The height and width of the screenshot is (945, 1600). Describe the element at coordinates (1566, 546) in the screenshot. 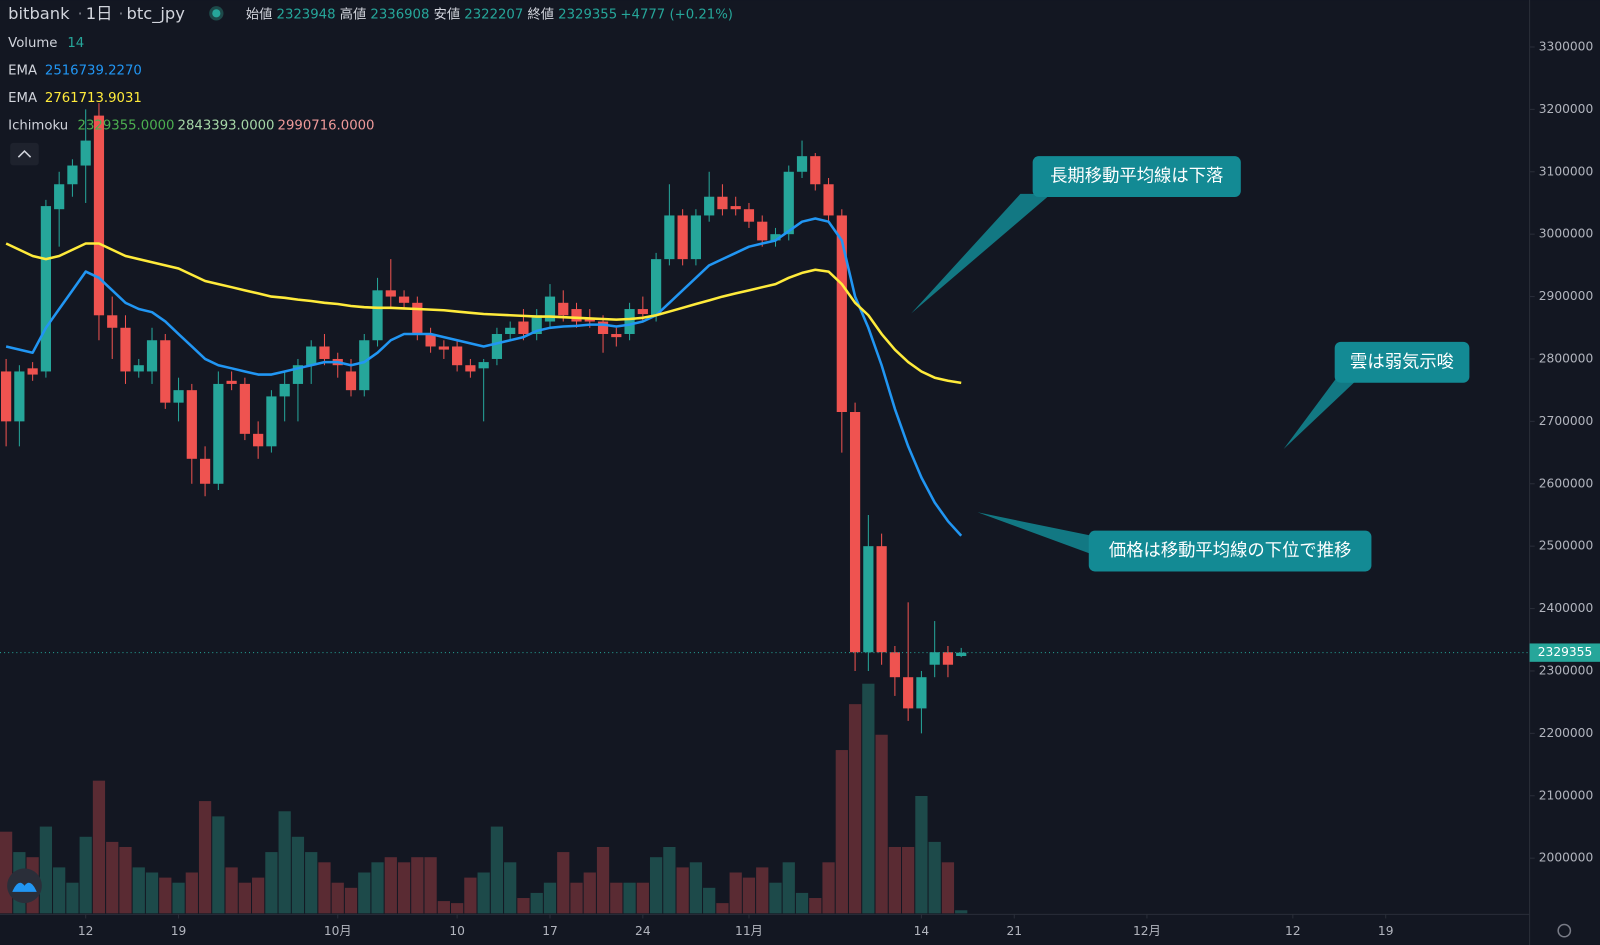

I see `y-tick-label: 2500000` at that location.